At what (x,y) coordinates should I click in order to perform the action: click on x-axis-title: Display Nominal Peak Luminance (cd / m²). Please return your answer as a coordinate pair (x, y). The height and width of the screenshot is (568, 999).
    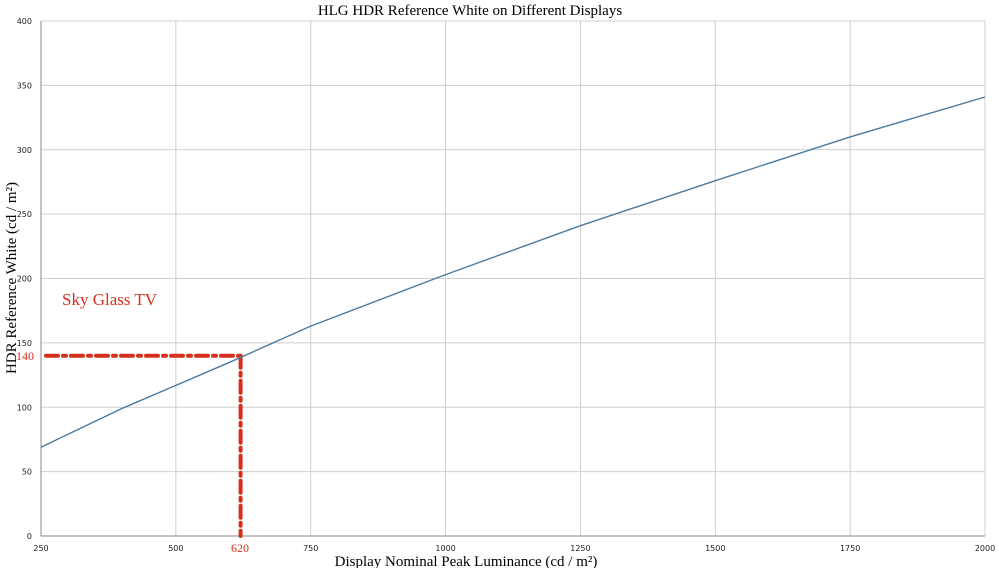
    Looking at the image, I should click on (466, 561).